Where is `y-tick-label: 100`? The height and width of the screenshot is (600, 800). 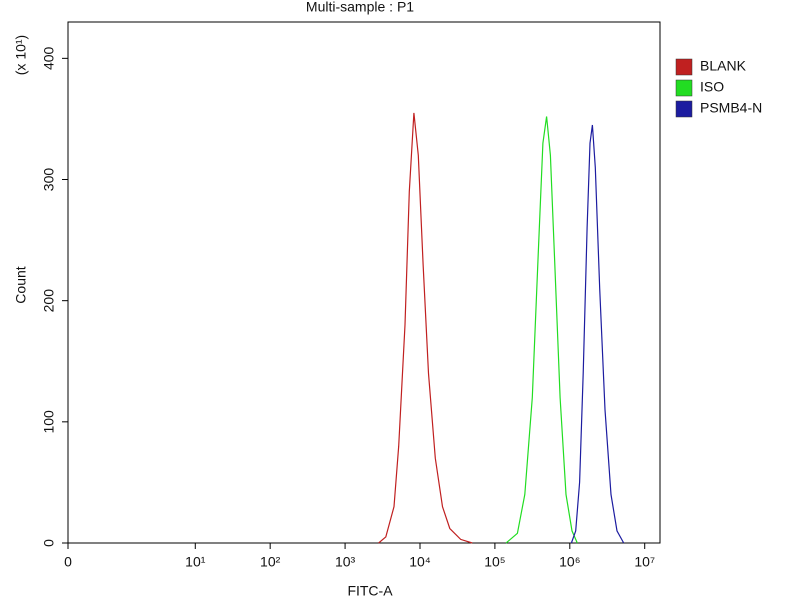 y-tick-label: 100 is located at coordinates (49, 422).